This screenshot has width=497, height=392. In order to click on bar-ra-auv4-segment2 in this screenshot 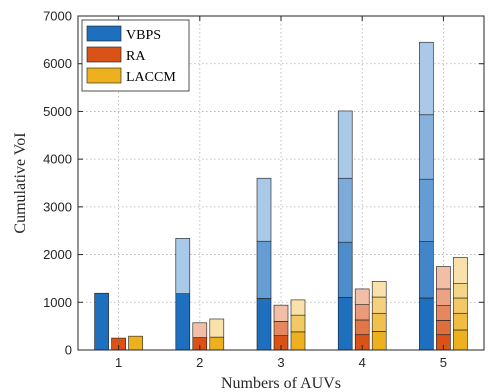, I will do `click(362, 327)`.